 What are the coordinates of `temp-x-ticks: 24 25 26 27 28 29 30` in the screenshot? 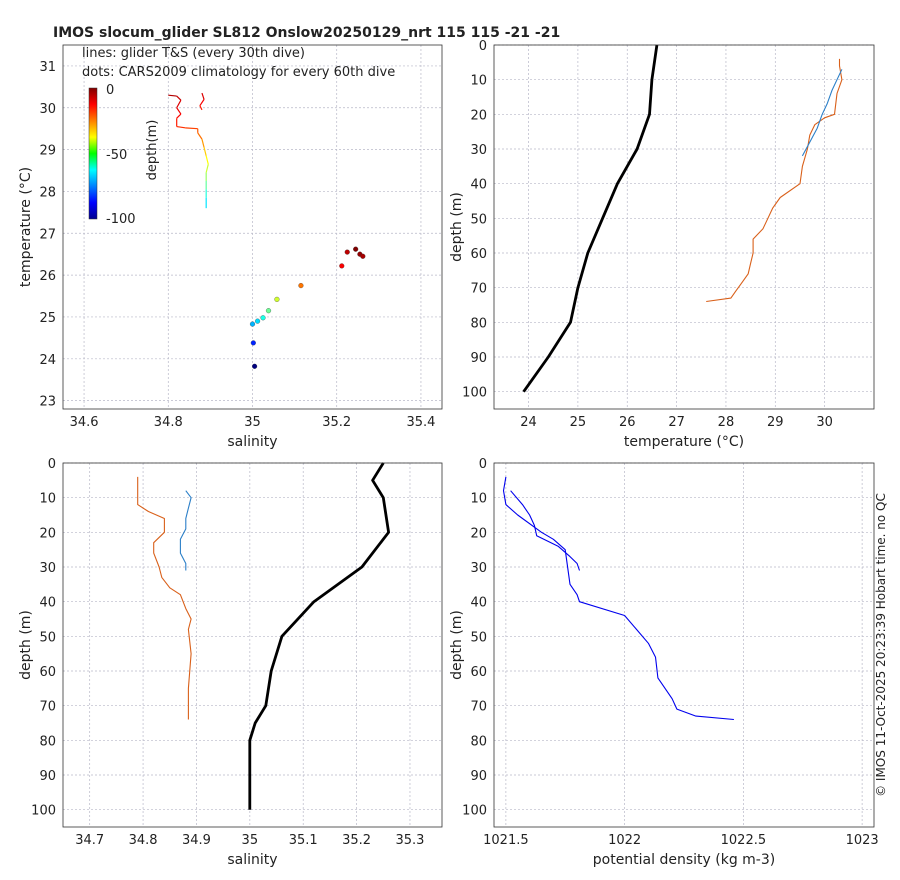 It's located at (676, 422).